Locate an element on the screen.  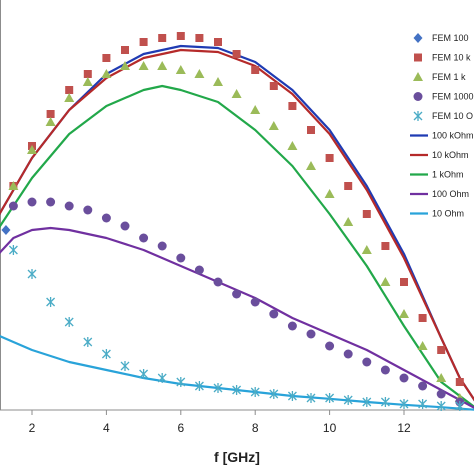
x-tick-label: 8 is located at coordinates (255, 428).